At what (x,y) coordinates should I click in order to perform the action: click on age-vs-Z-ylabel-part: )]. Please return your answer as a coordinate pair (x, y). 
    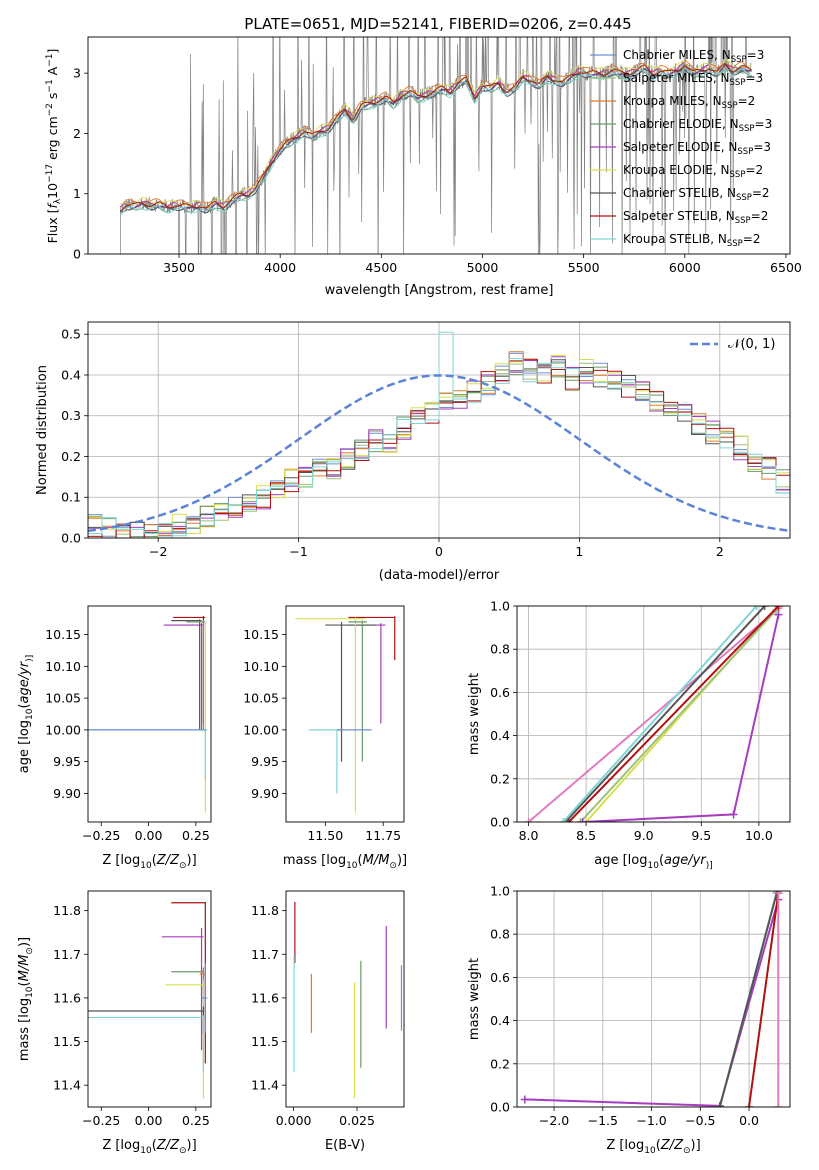
    Looking at the image, I should click on (30, 658).